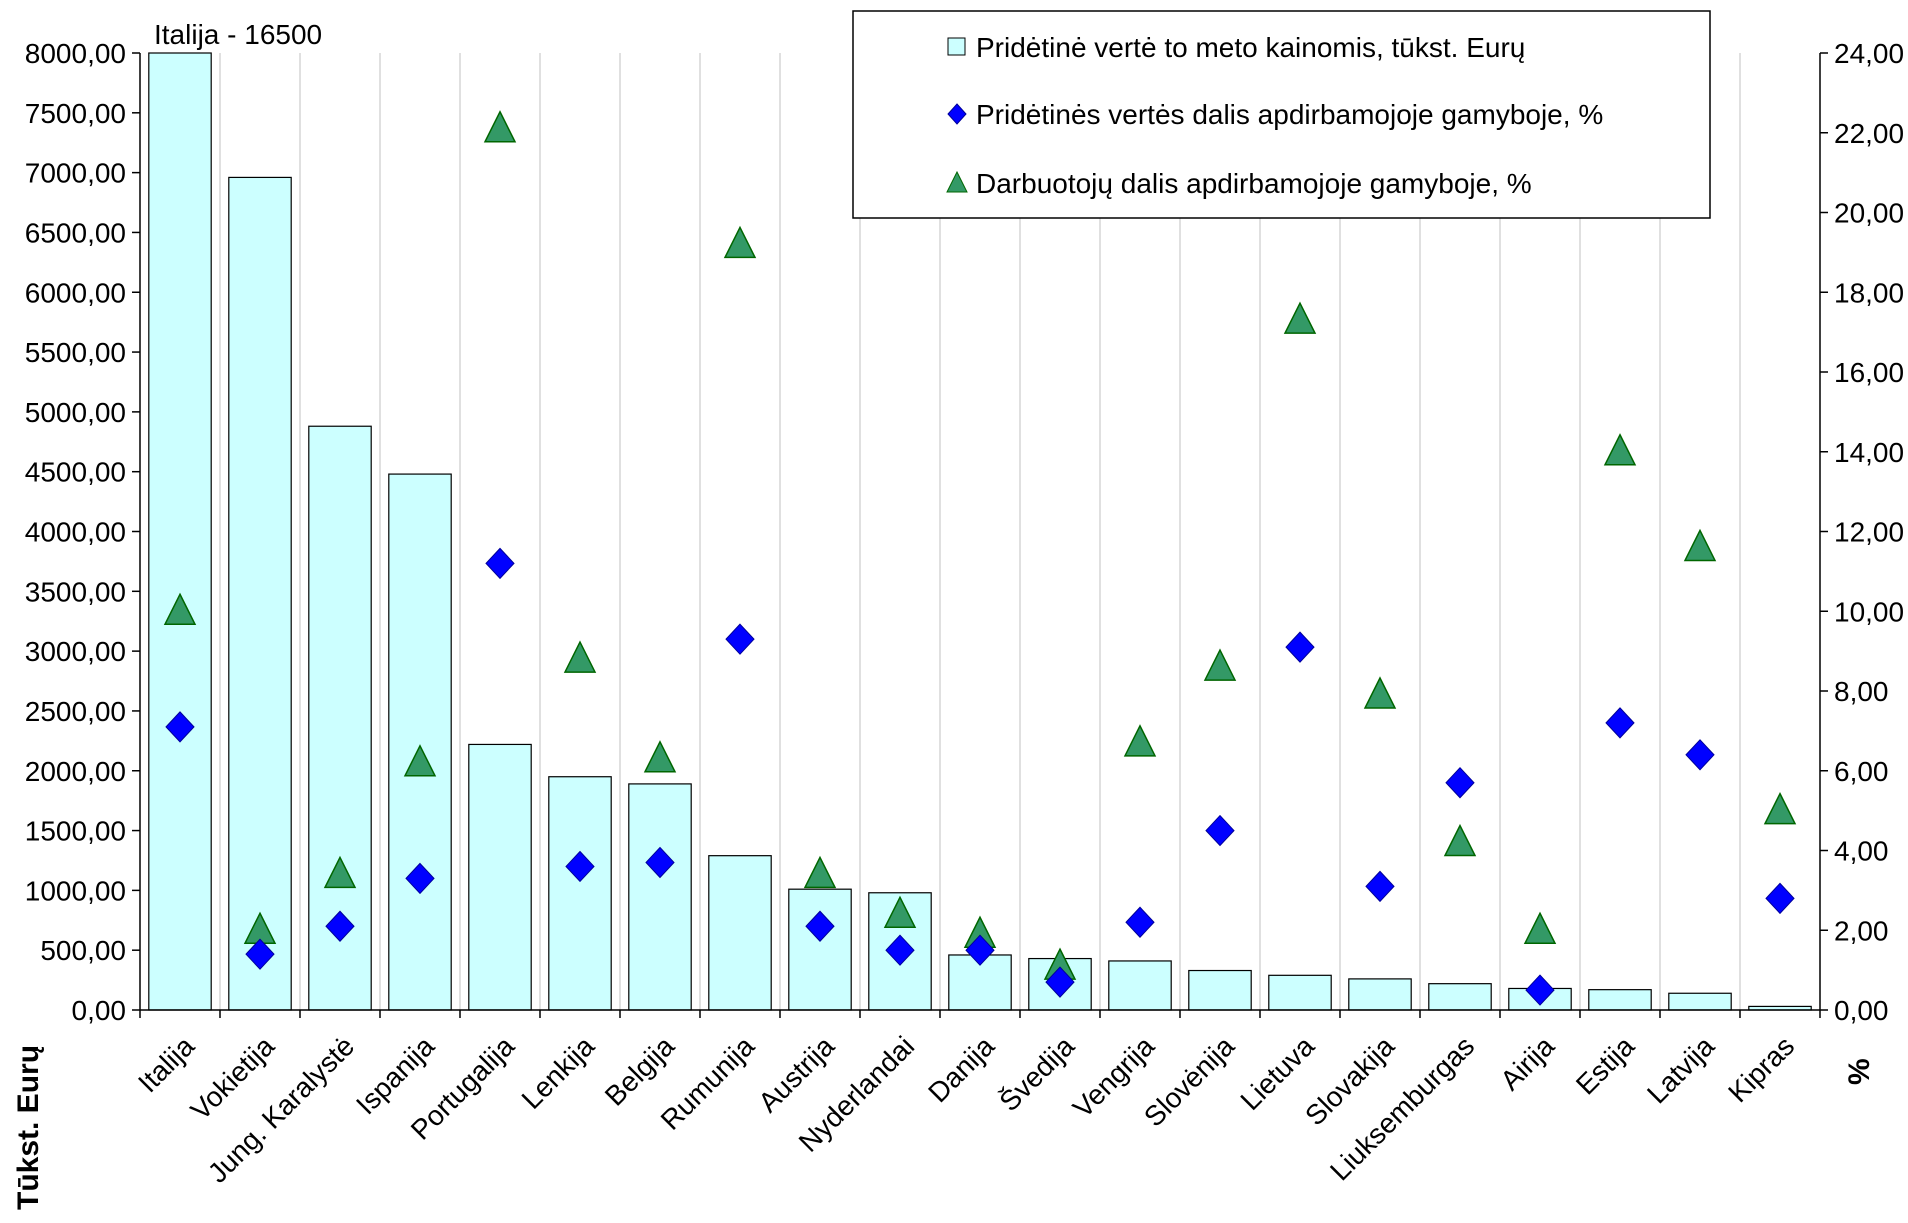  What do you see at coordinates (75, 711) in the screenshot?
I see `y-left-tick-label: 2500,00` at bounding box center [75, 711].